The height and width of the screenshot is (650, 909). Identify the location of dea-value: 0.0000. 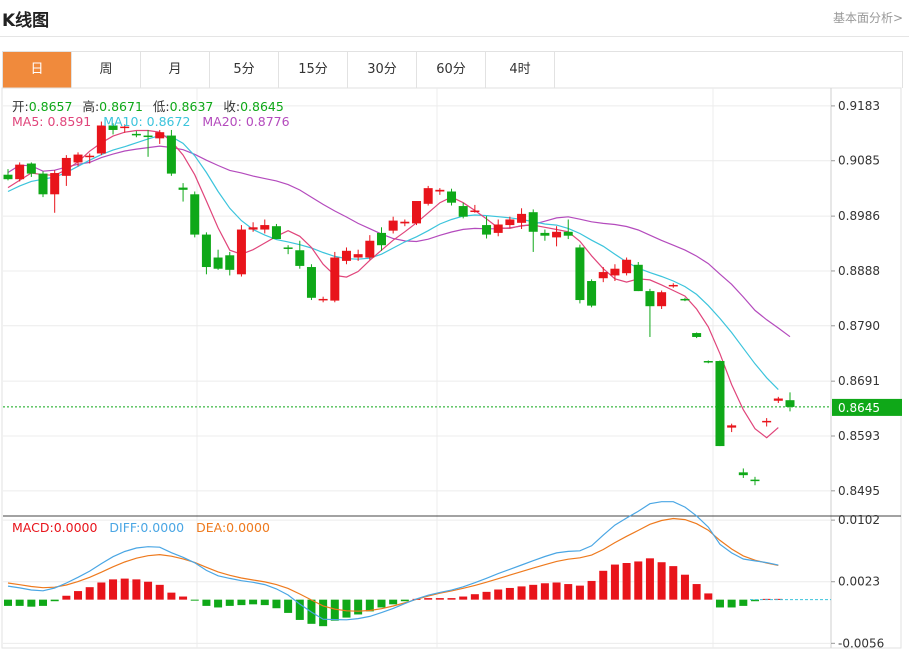
(248, 527).